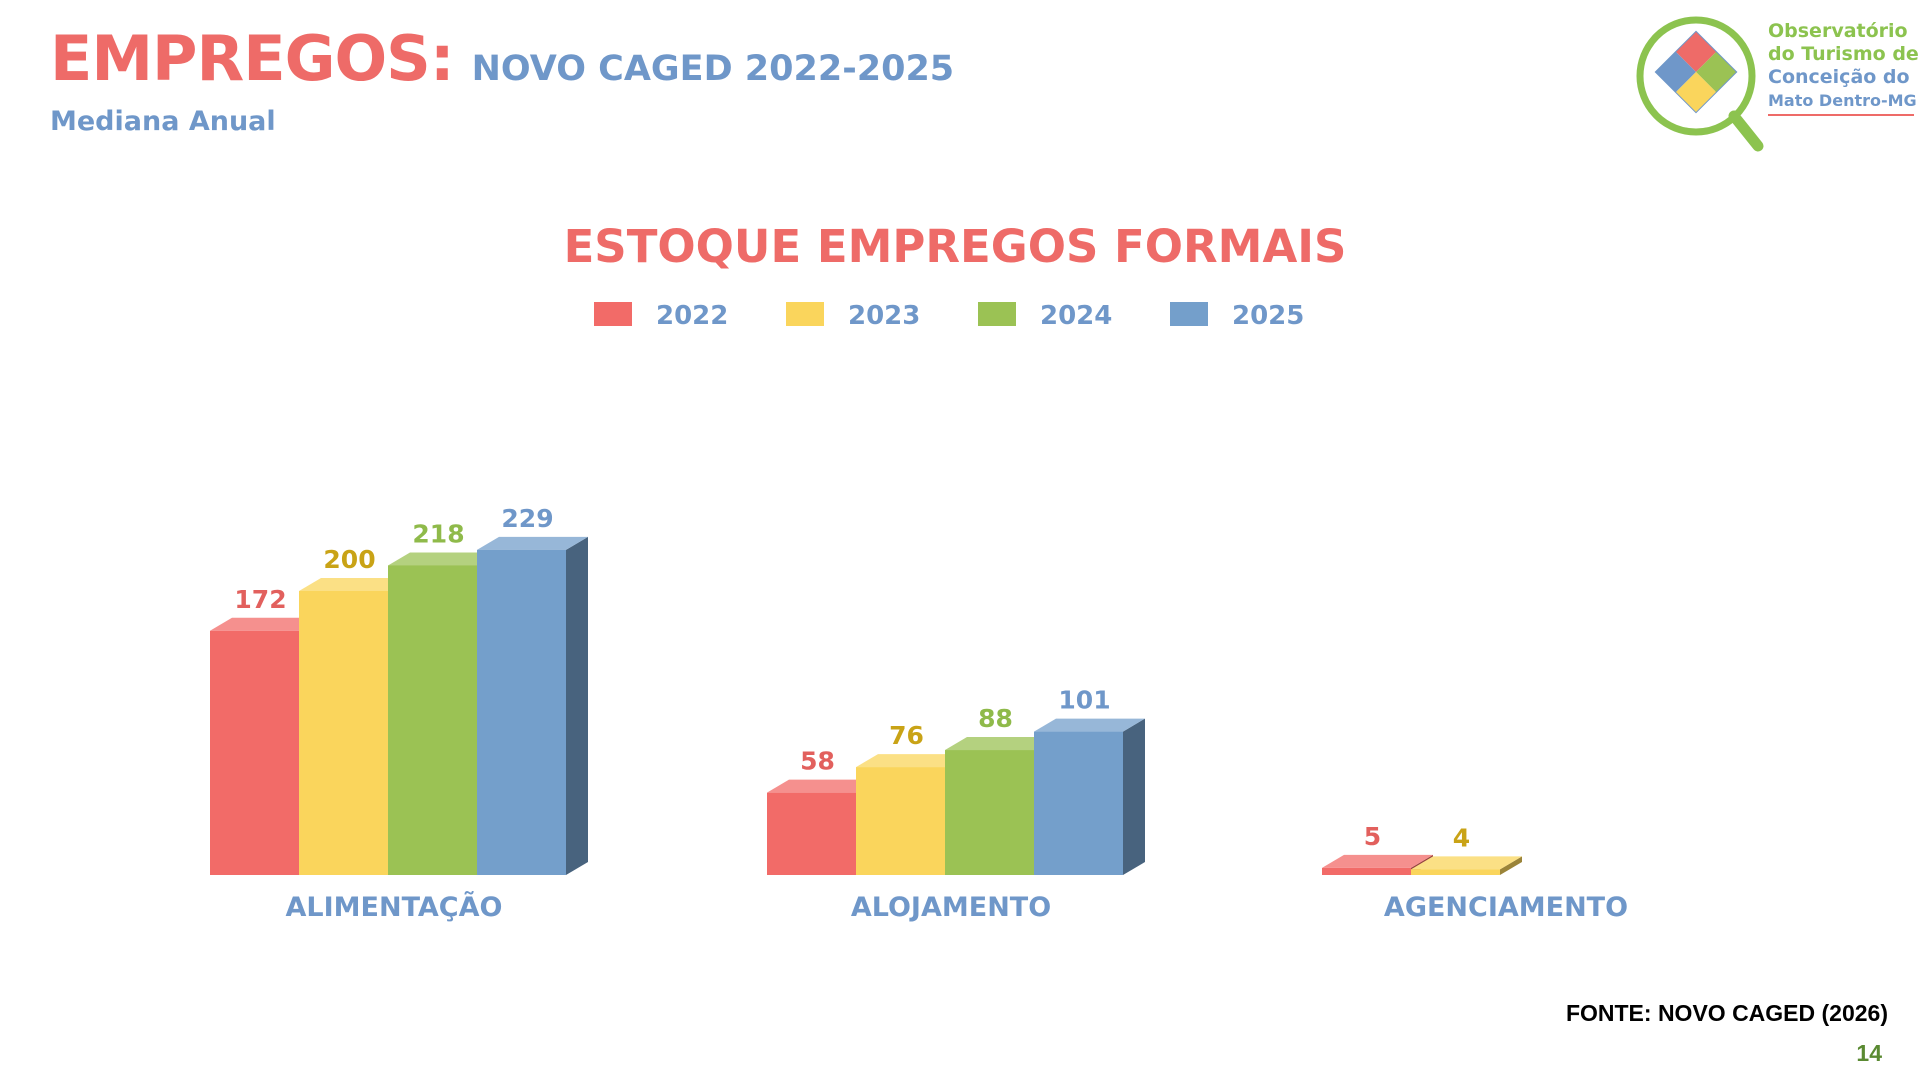 The height and width of the screenshot is (1080, 1920). Describe the element at coordinates (163, 121) in the screenshot. I see `page-caption: Mediana Anual` at that location.